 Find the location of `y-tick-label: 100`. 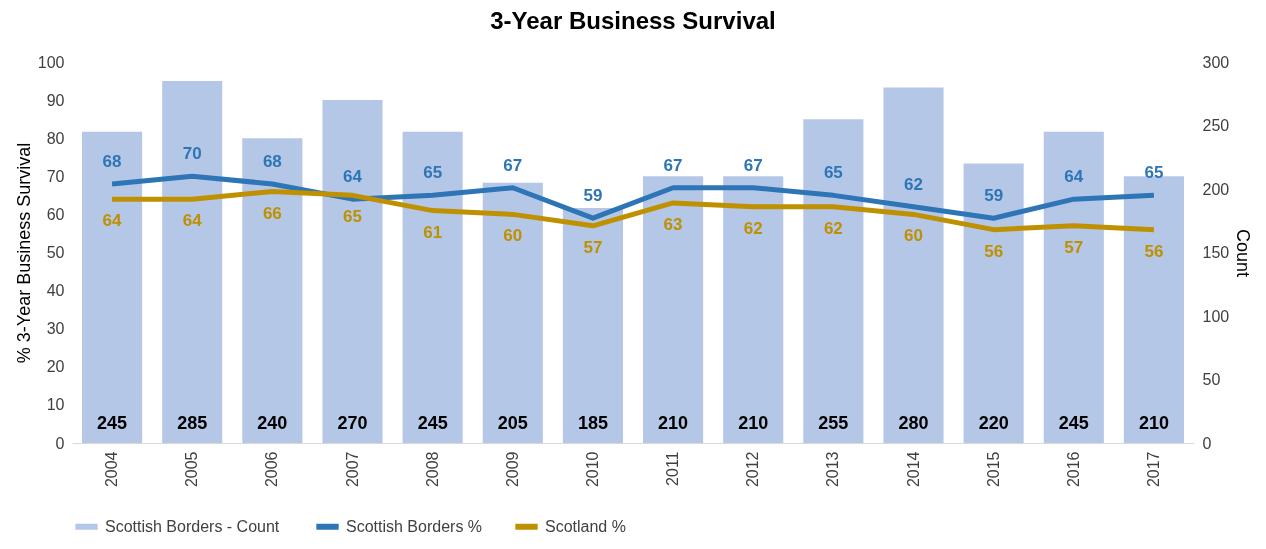

y-tick-label: 100 is located at coordinates (51, 62).